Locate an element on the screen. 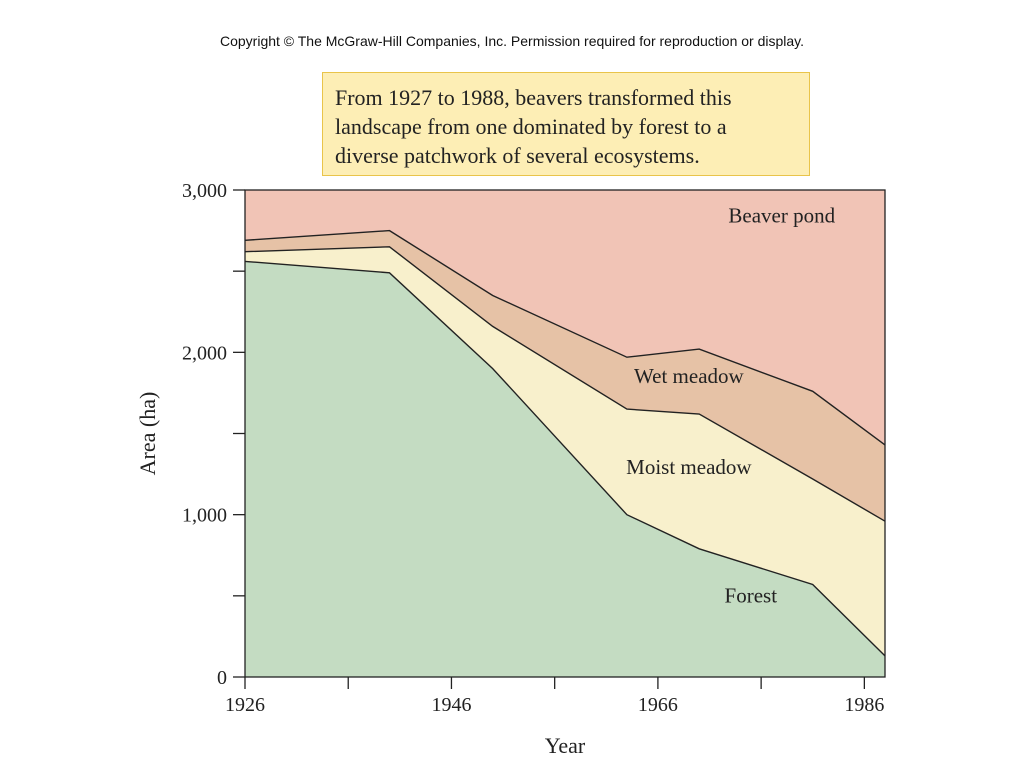 Image resolution: width=1024 pixels, height=768 pixels. x-axis: 1926 1946 1966 1986 is located at coordinates (554, 696).